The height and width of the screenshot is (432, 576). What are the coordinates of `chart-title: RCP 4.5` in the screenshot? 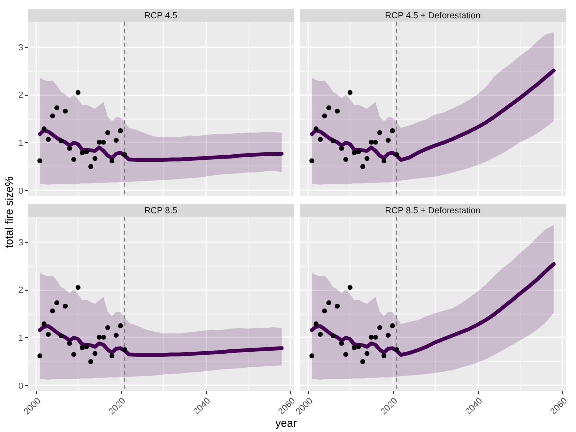 It's located at (161, 15).